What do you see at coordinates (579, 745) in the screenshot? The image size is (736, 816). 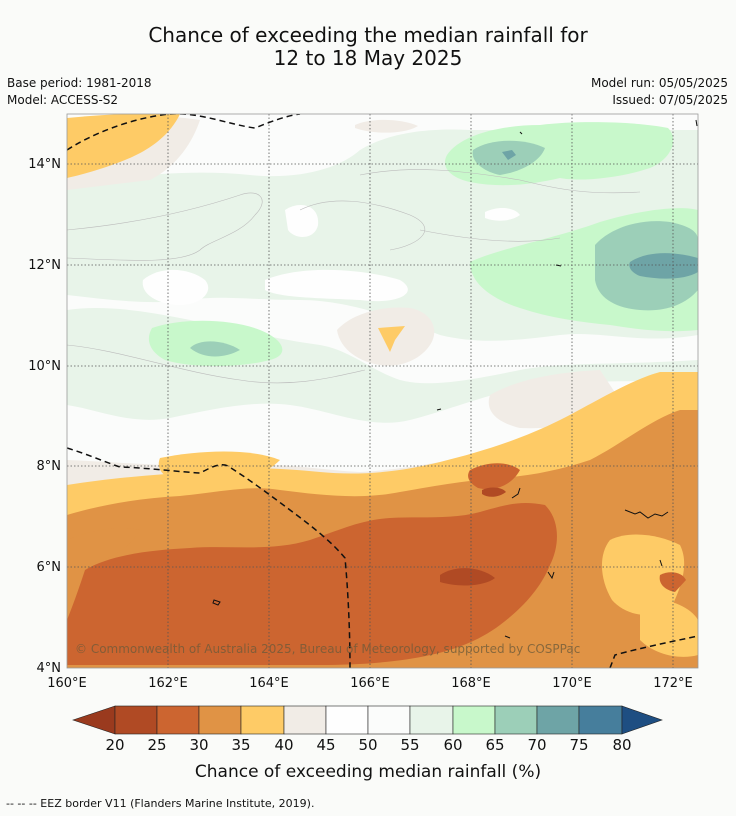 I see `colorbar-tick-label: 75` at bounding box center [579, 745].